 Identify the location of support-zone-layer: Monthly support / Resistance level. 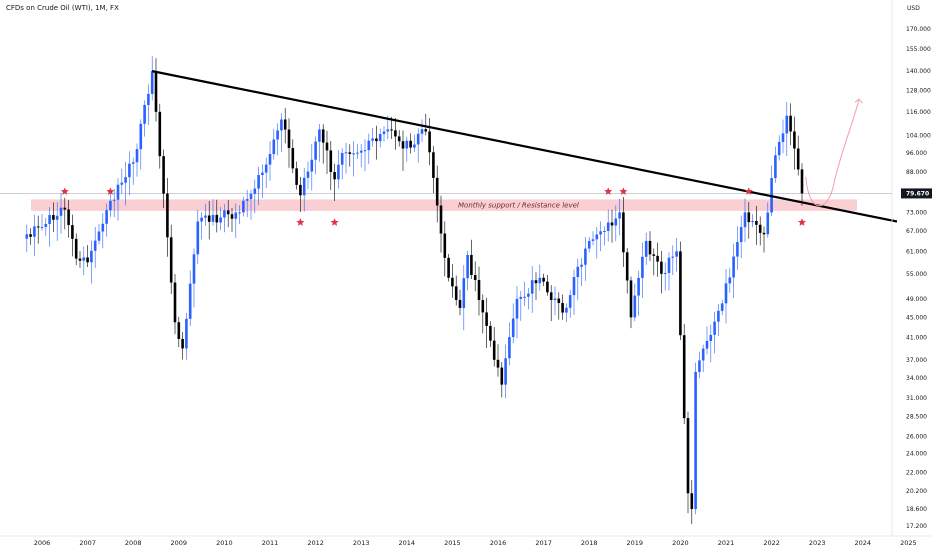
(446, 202).